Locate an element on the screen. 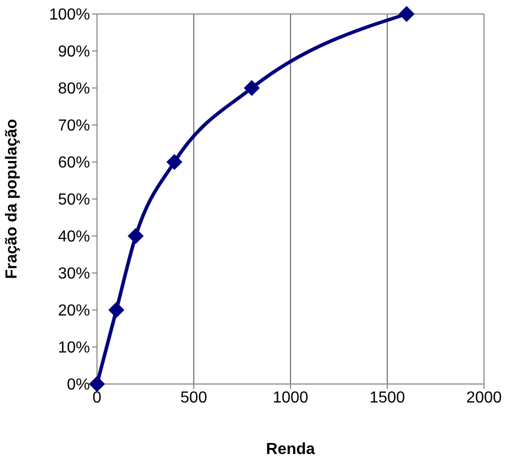 The image size is (506, 461). y-tick-label: 10% is located at coordinates (74, 348).